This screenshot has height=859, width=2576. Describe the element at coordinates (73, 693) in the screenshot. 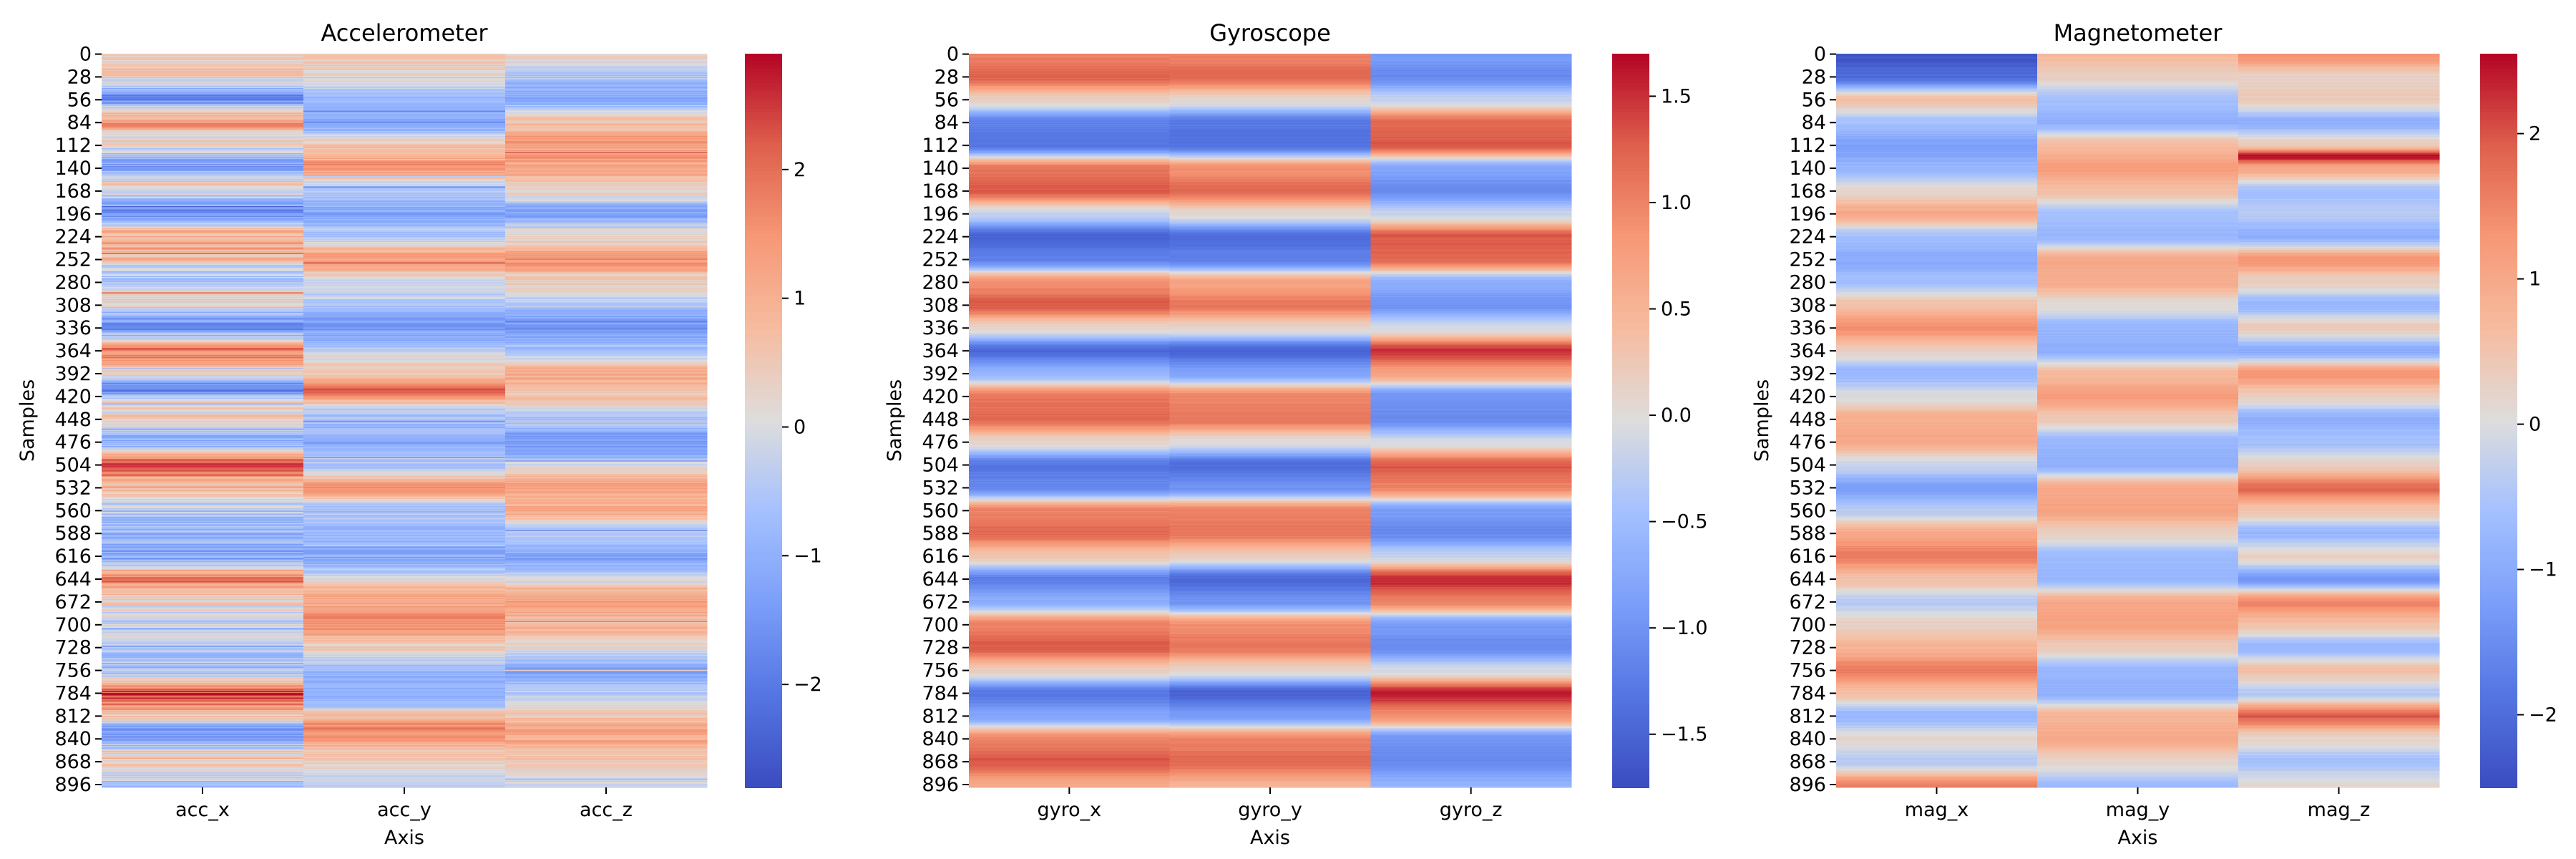

I see `y-tick-label: 784` at that location.